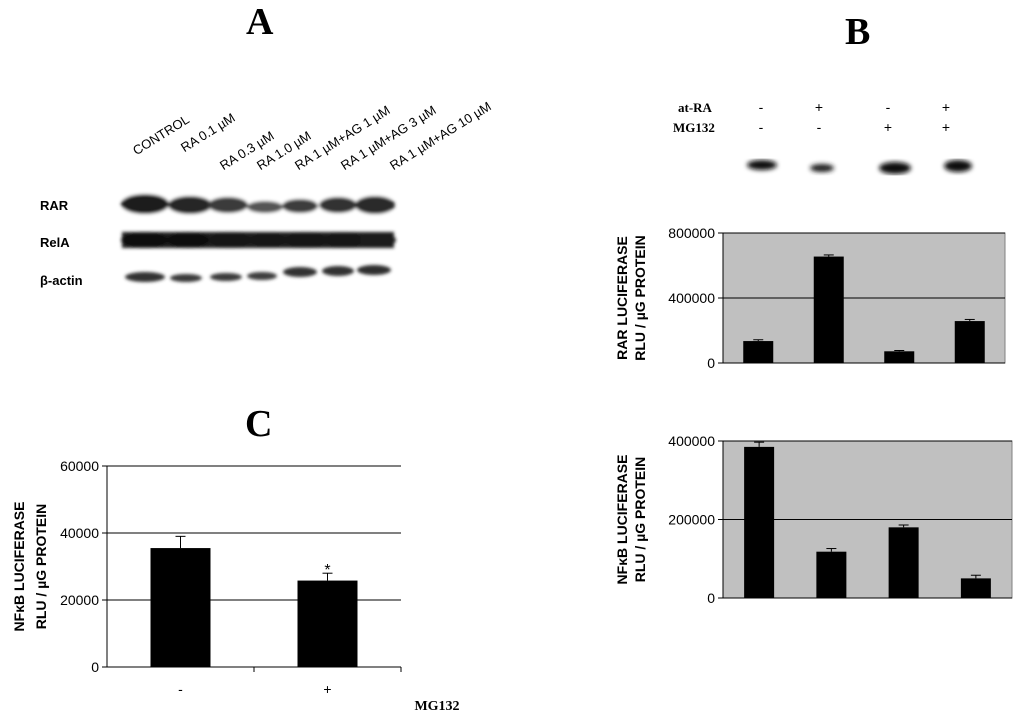 Image resolution: width=1024 pixels, height=720 pixels. Describe the element at coordinates (622, 298) in the screenshot. I see `y-axis-label-line-1: RAR LUCIFERASE` at that location.